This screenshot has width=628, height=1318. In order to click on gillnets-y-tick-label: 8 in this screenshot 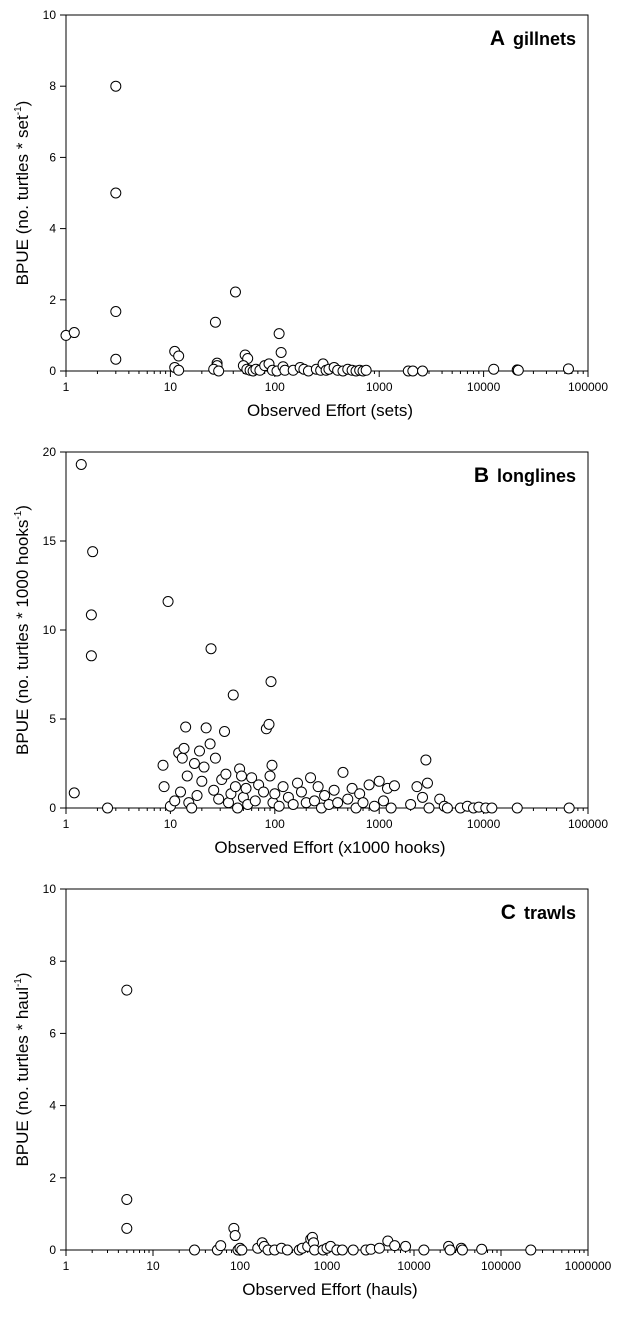, I will do `click(52, 86)`.